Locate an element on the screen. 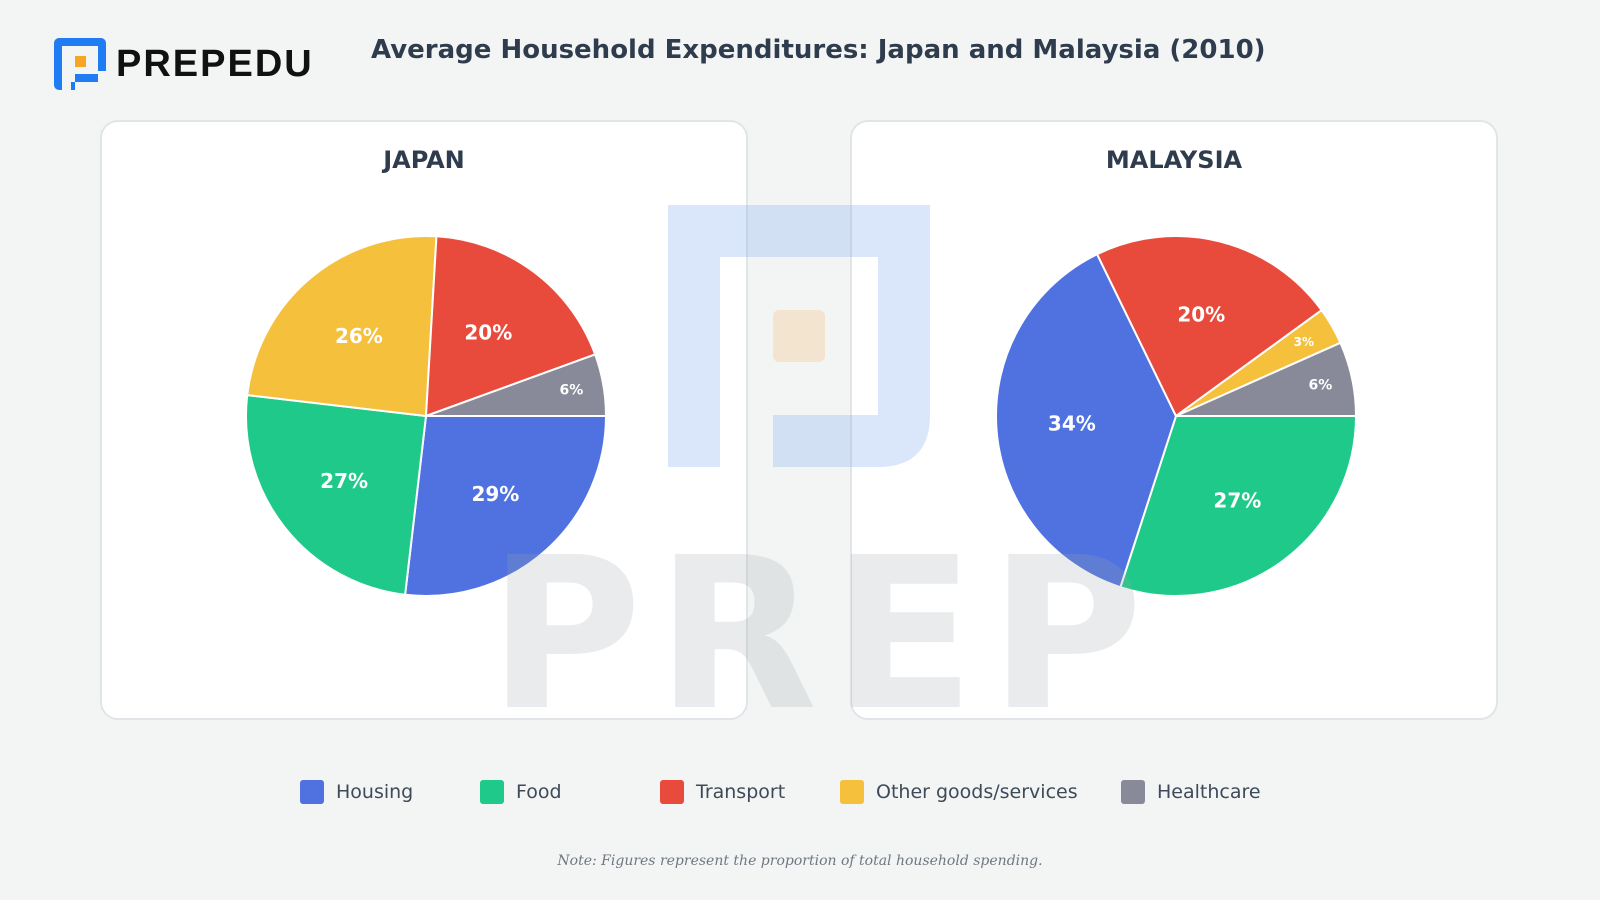 The width and height of the screenshot is (1600, 900). legend-label: Food is located at coordinates (539, 792).